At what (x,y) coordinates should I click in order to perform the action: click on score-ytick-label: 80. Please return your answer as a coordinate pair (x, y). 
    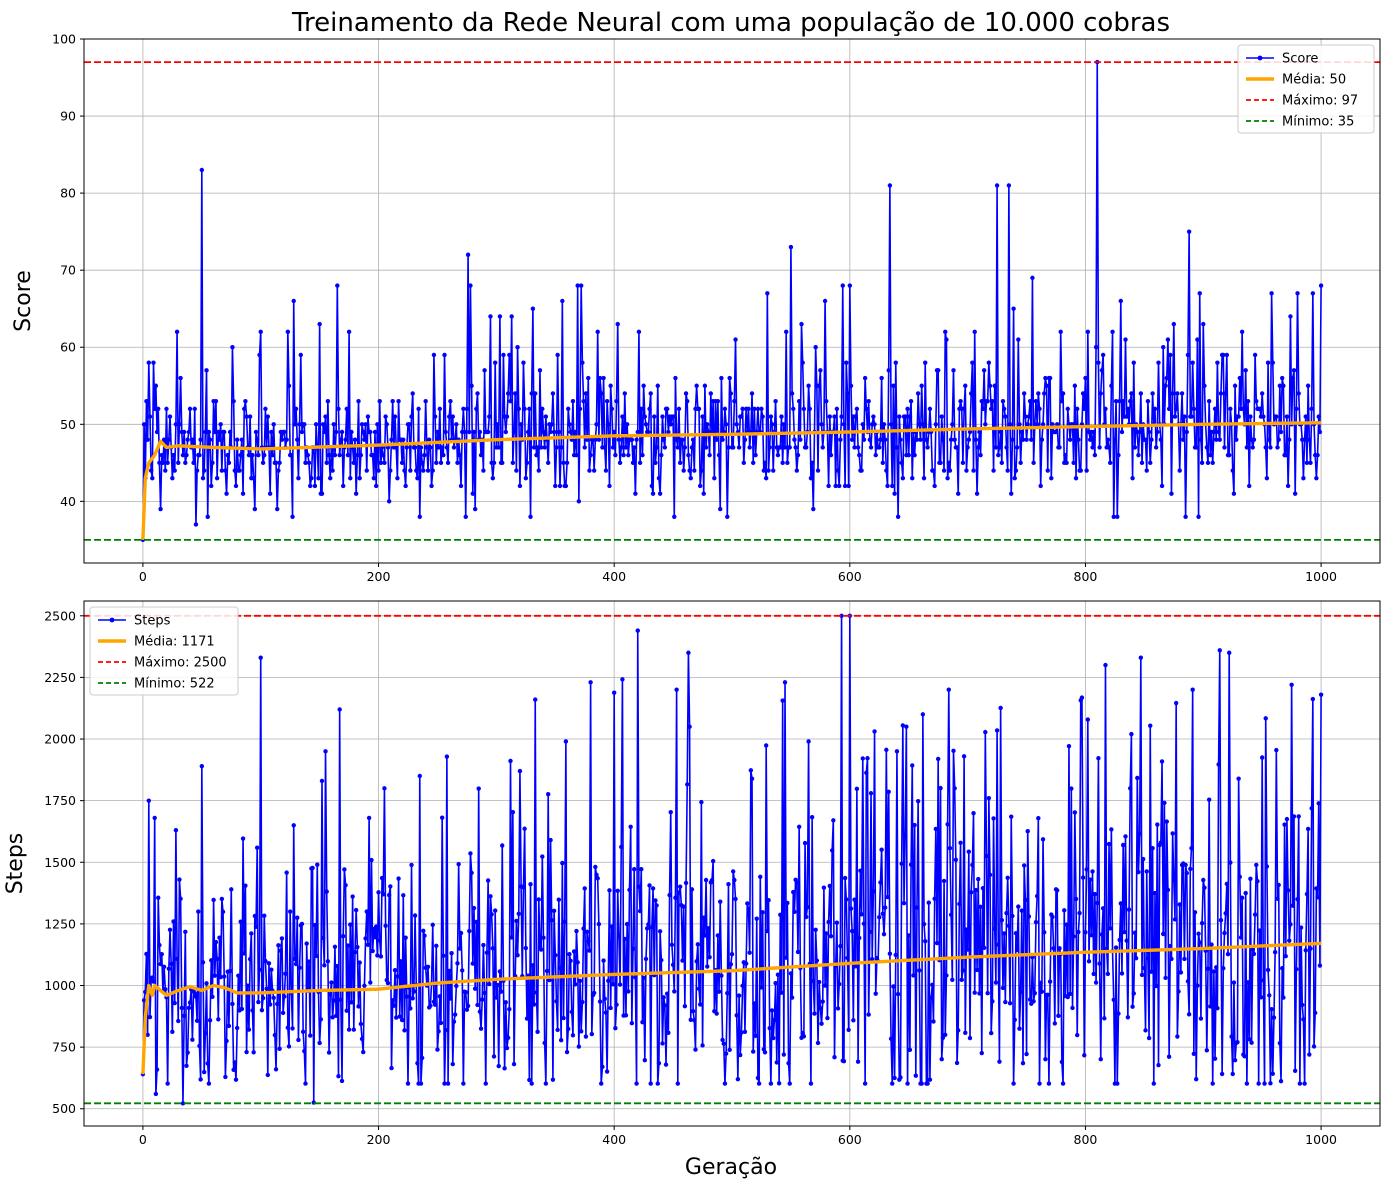
    Looking at the image, I should click on (68, 193).